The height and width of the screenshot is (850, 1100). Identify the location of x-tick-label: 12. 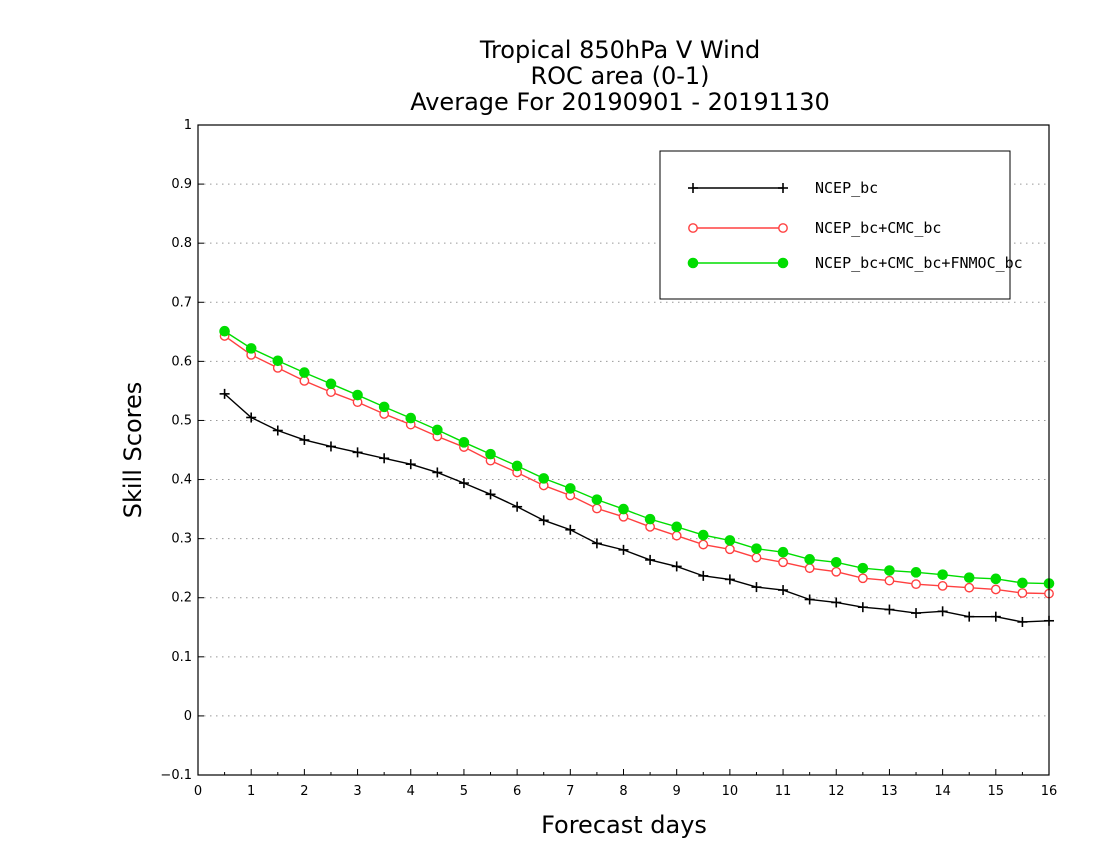
(836, 791).